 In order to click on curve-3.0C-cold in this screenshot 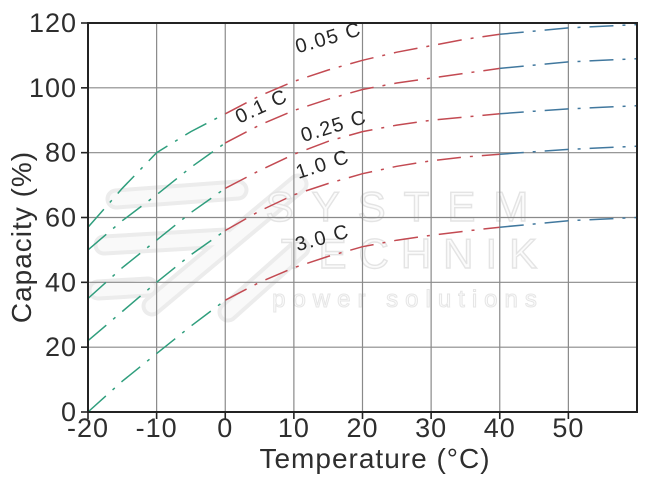, I will do `click(156, 356)`.